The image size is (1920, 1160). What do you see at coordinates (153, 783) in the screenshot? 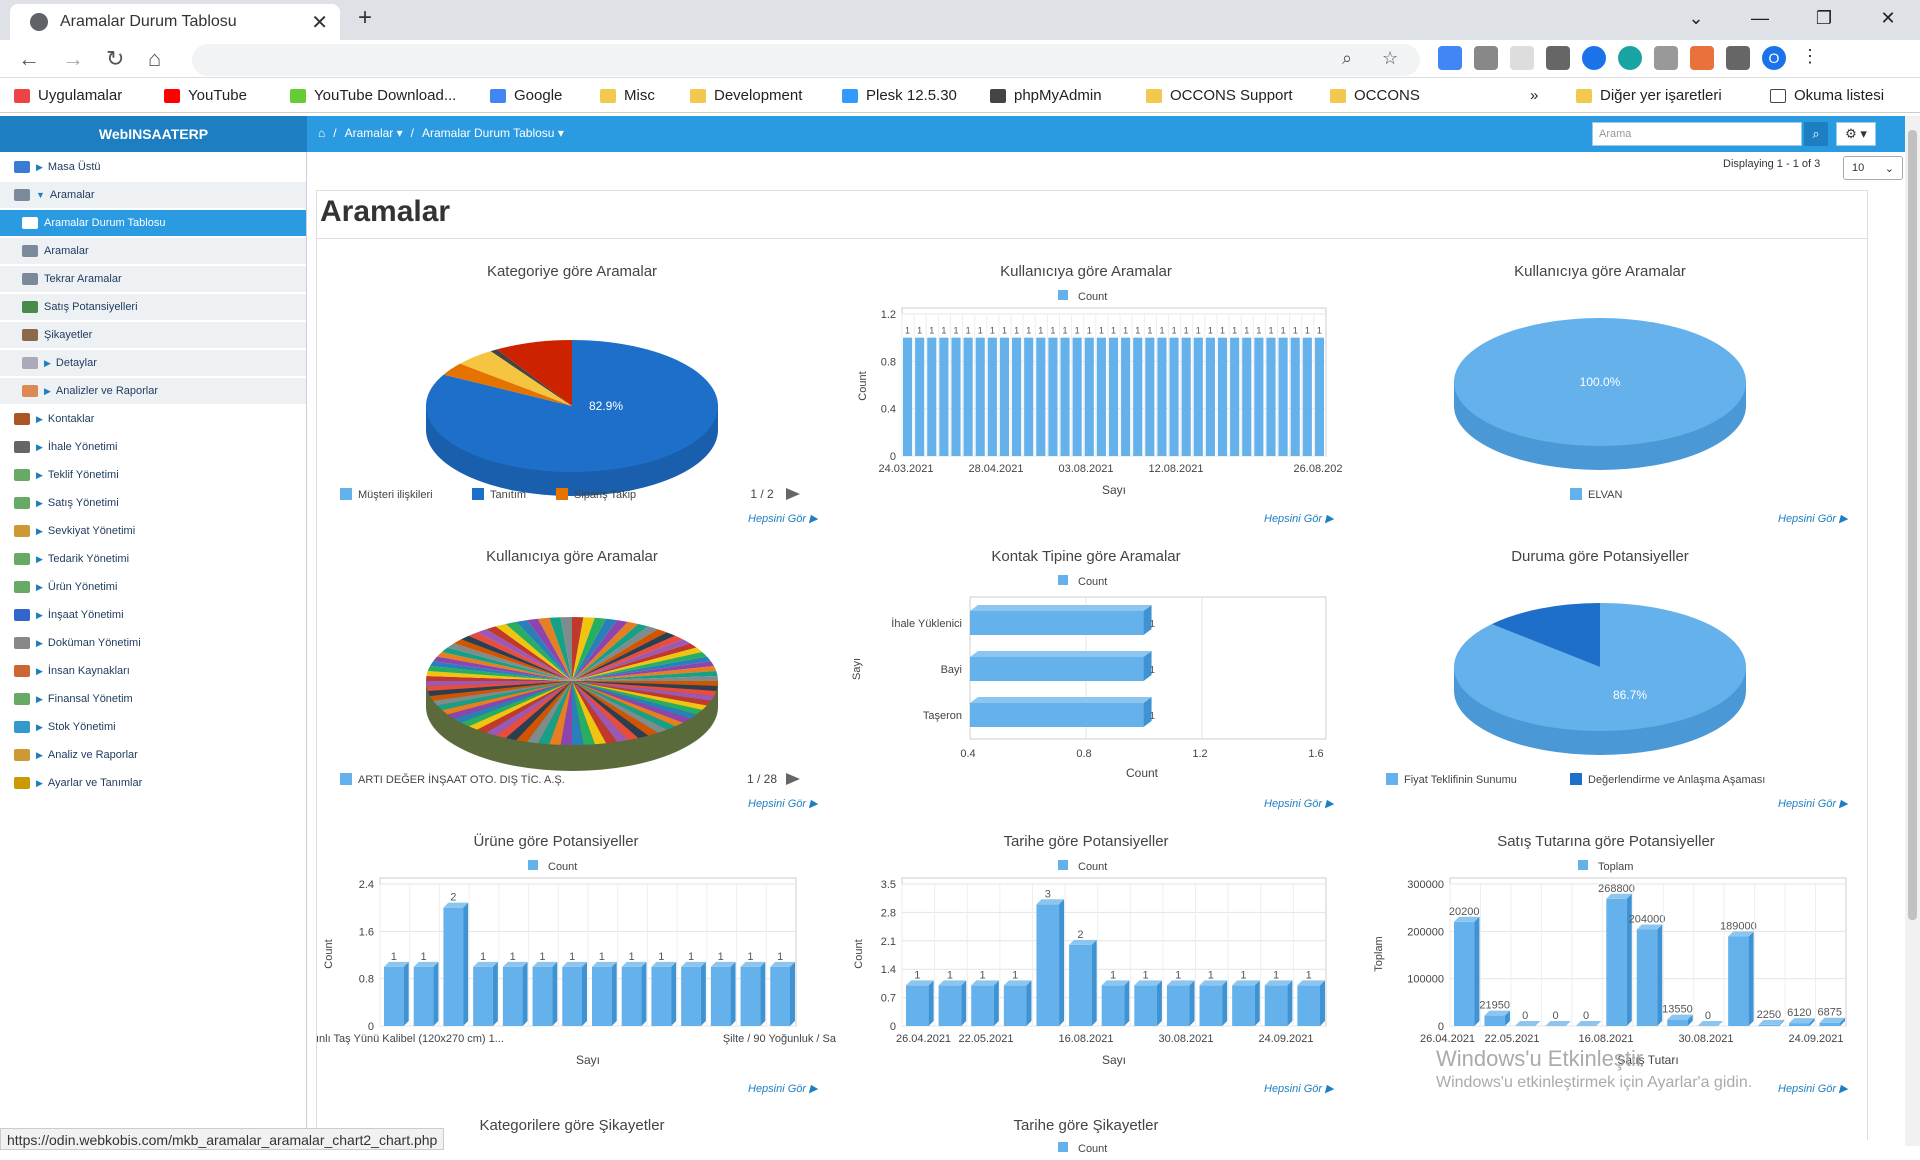
I see `sidebar-item: ▶ Ayarlar ve Tanımlar` at bounding box center [153, 783].